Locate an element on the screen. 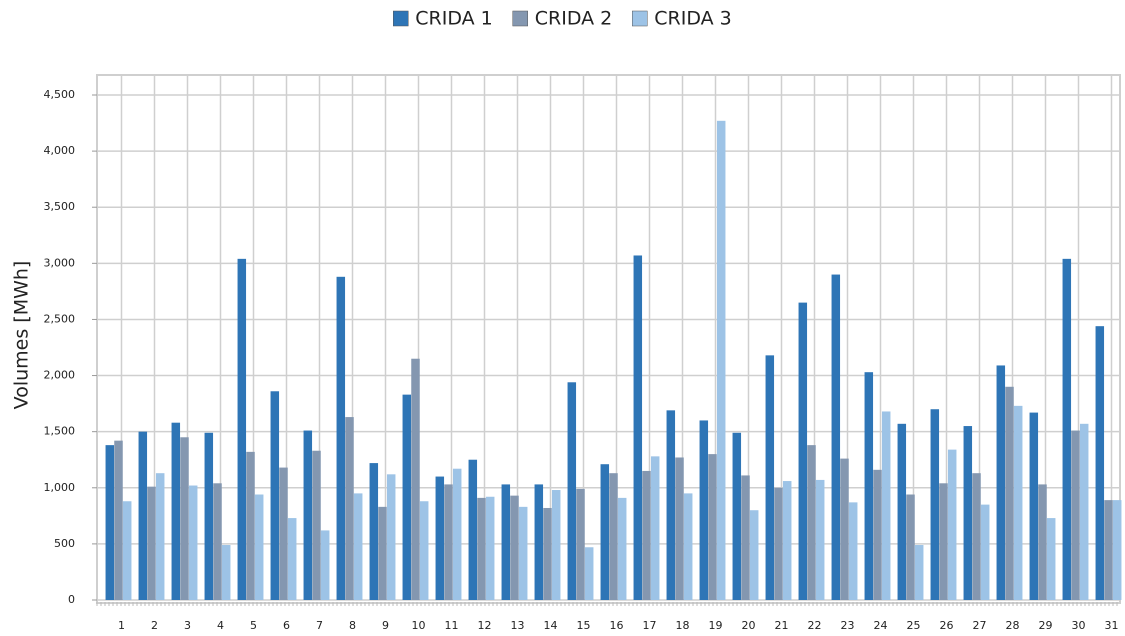  x-tick-label: 25 is located at coordinates (914, 625).